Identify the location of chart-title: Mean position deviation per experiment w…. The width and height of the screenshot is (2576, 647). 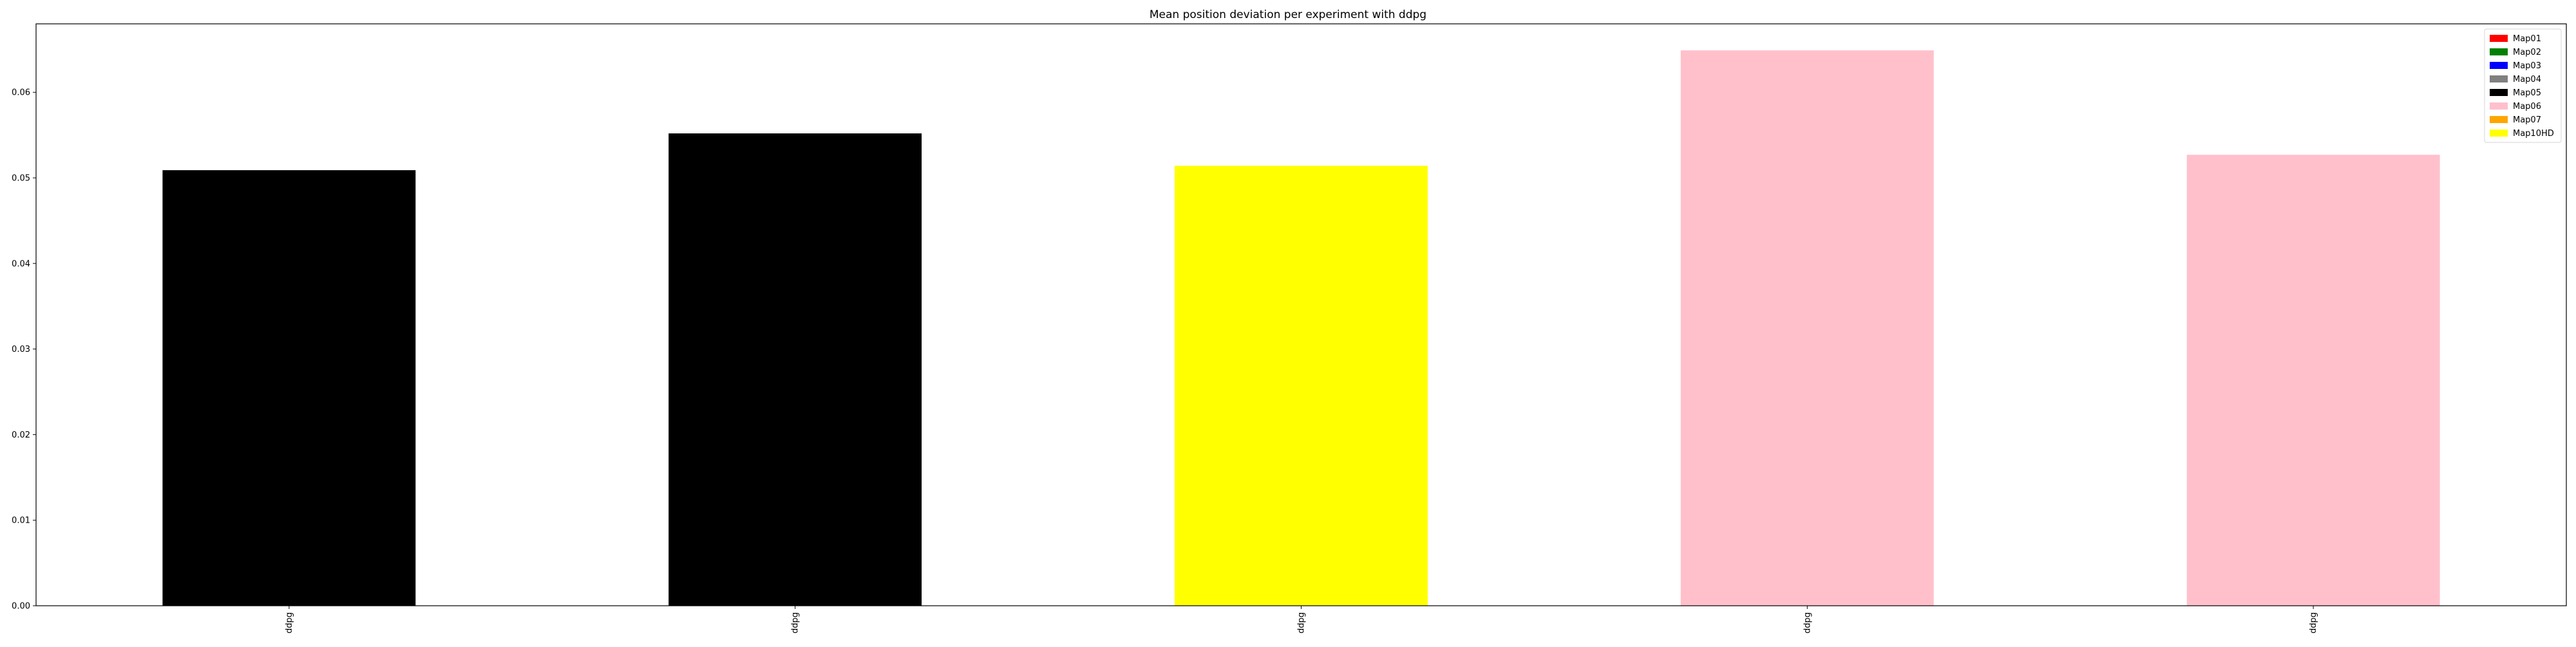
(1288, 14).